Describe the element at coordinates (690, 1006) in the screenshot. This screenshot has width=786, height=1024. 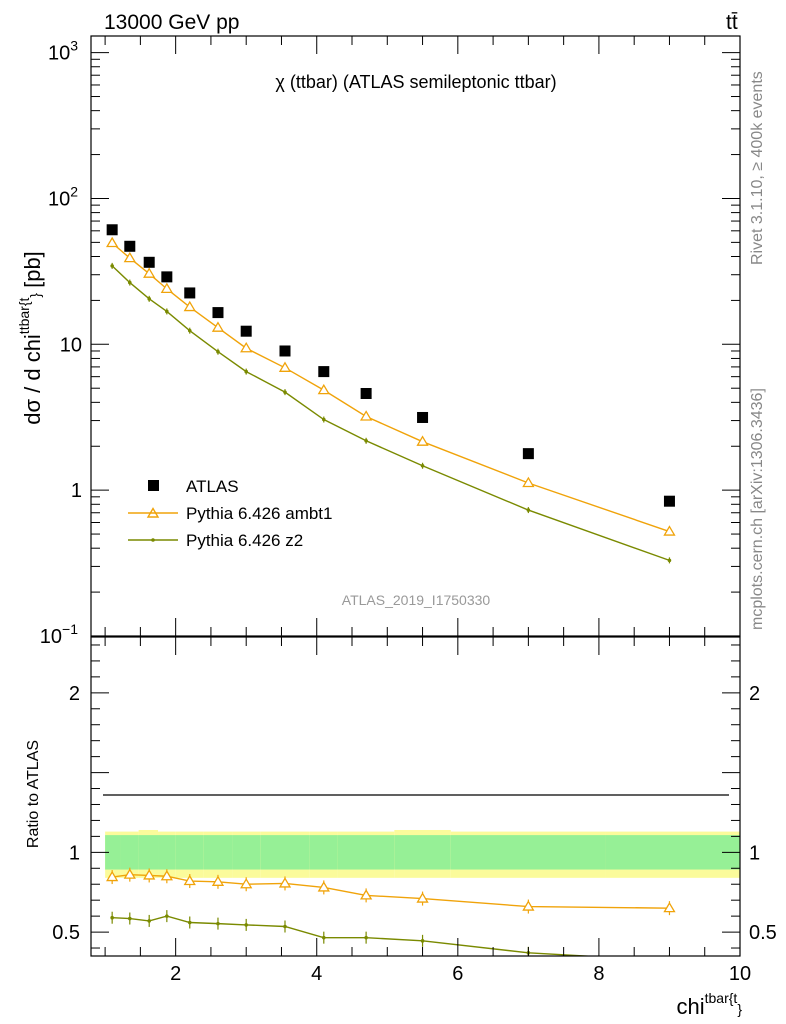
I see `x-label-main: chi` at that location.